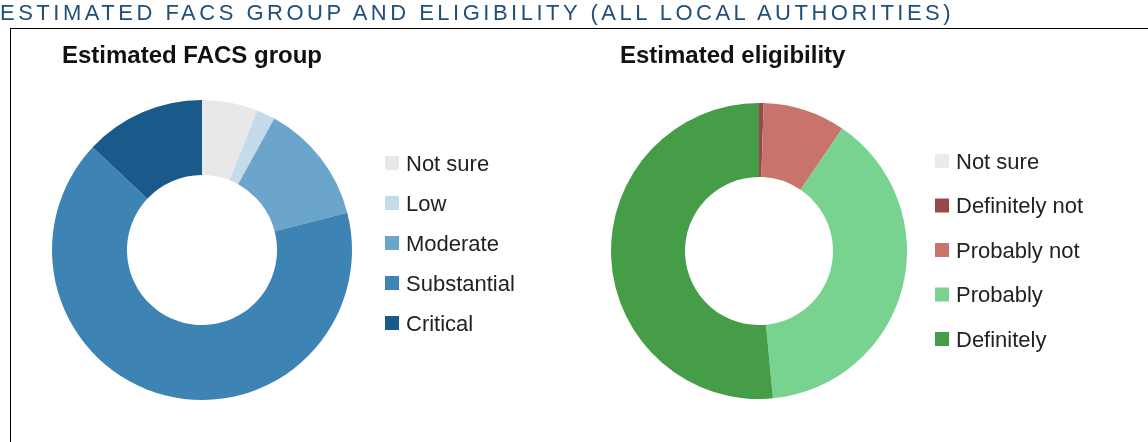  What do you see at coordinates (999, 294) in the screenshot?
I see `legend-label: Probably` at bounding box center [999, 294].